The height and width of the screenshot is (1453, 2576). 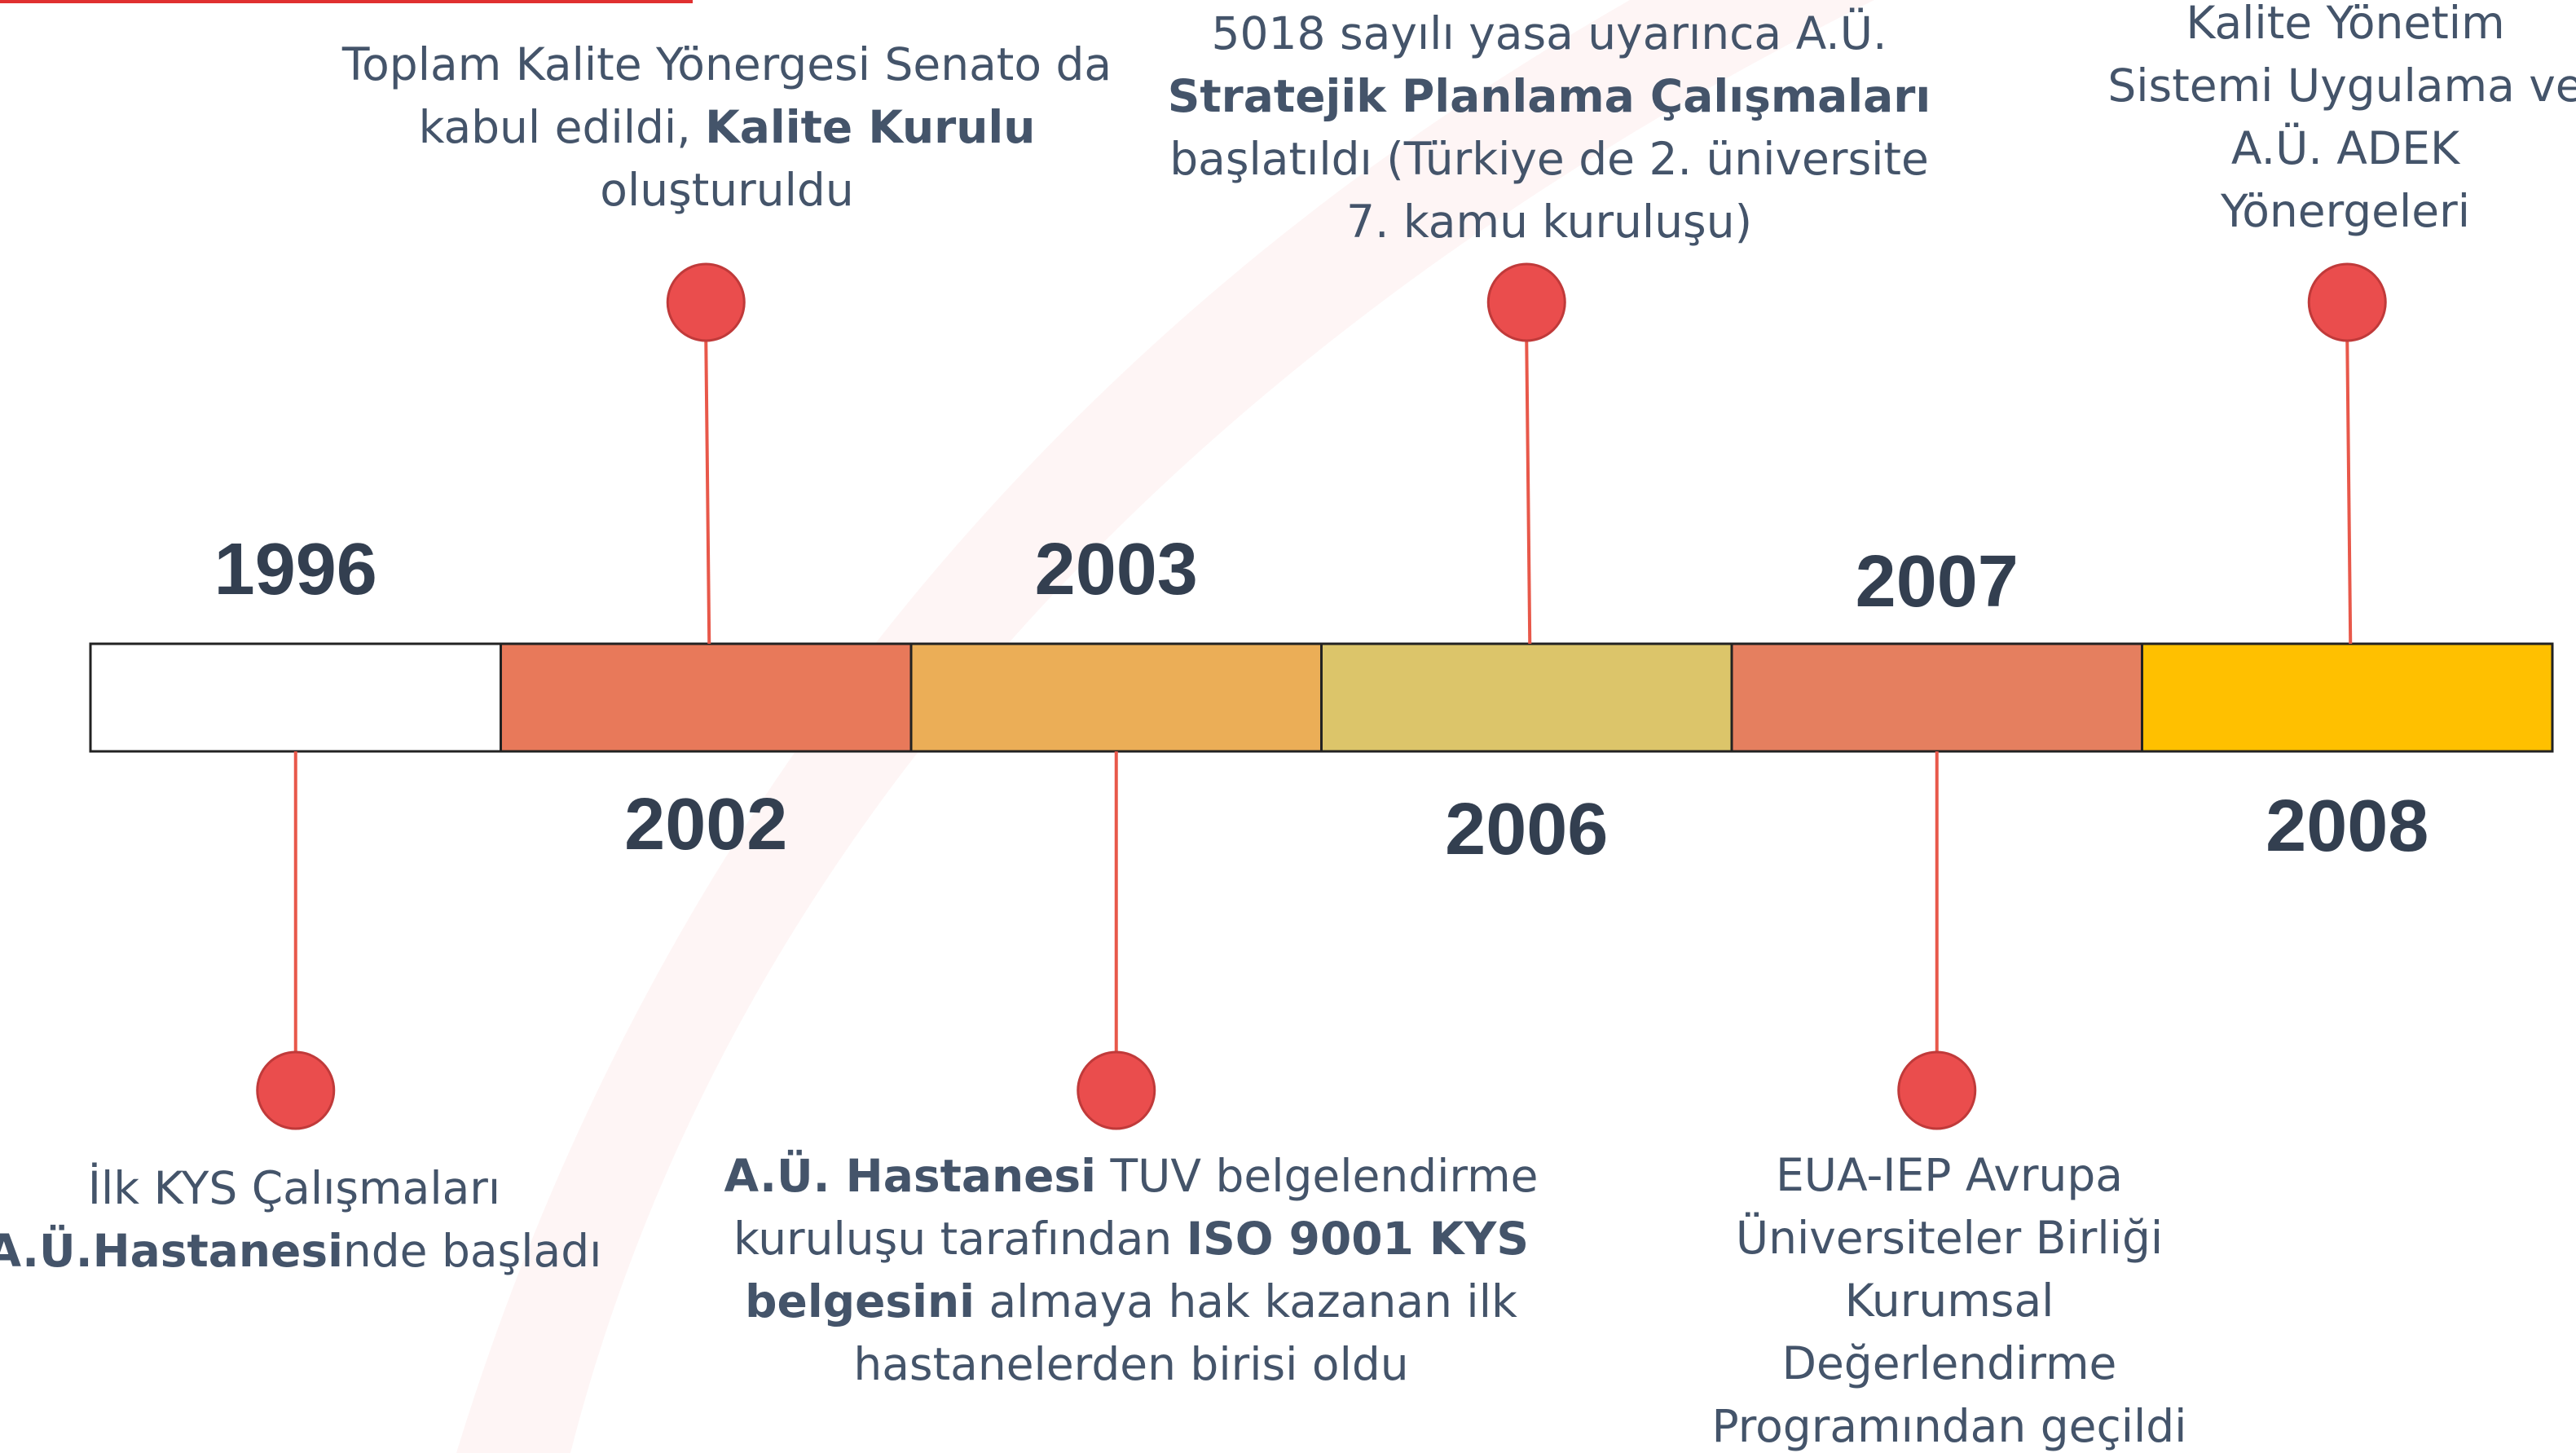 I want to click on event-text: Yönergeleri, so click(x=2345, y=211).